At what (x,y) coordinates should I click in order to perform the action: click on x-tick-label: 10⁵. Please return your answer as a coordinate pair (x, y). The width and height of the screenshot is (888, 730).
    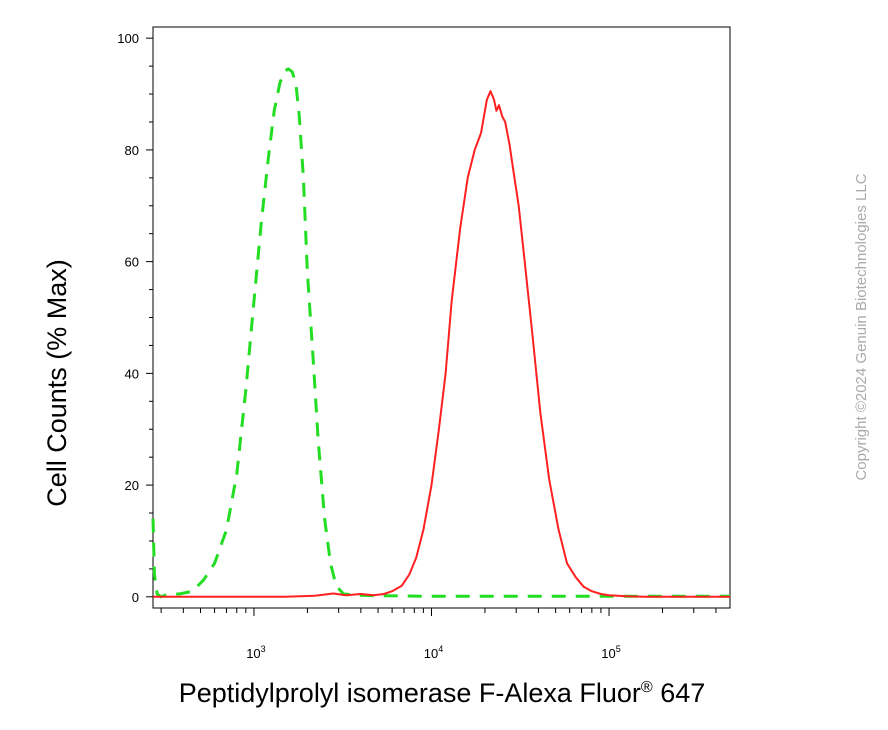
    Looking at the image, I should click on (610, 652).